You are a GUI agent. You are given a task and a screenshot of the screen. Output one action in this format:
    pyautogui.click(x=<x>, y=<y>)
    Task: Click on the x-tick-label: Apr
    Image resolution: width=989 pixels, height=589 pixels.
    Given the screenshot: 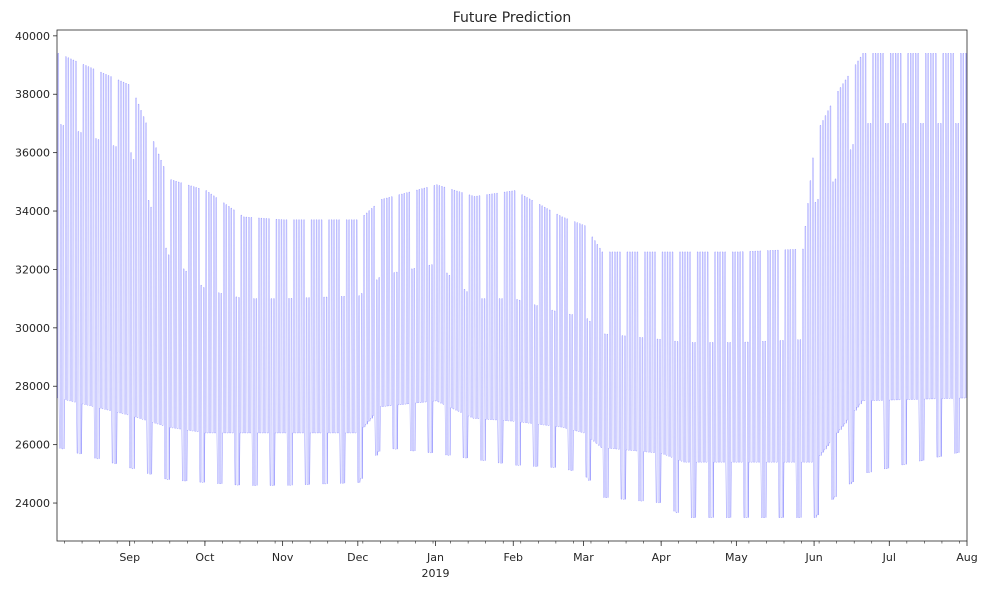 What is the action you would take?
    pyautogui.click(x=662, y=557)
    